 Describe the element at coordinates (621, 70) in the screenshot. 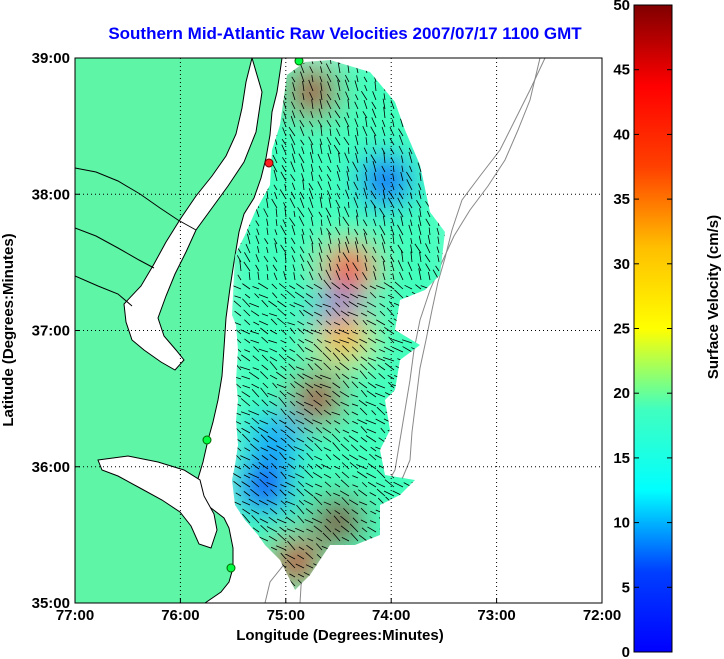

I see `colorbar-tick-label: 45` at that location.